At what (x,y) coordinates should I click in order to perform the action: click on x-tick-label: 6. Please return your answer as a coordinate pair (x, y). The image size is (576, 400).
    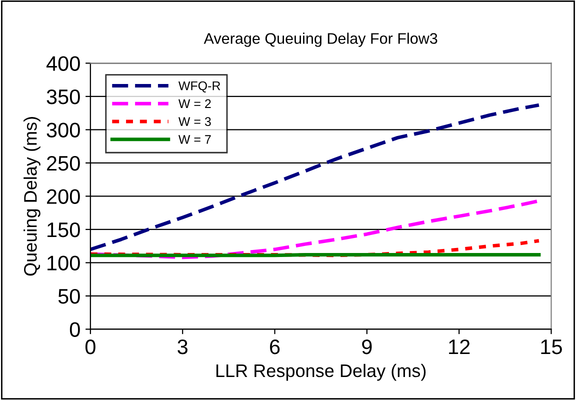
    Looking at the image, I should click on (275, 346).